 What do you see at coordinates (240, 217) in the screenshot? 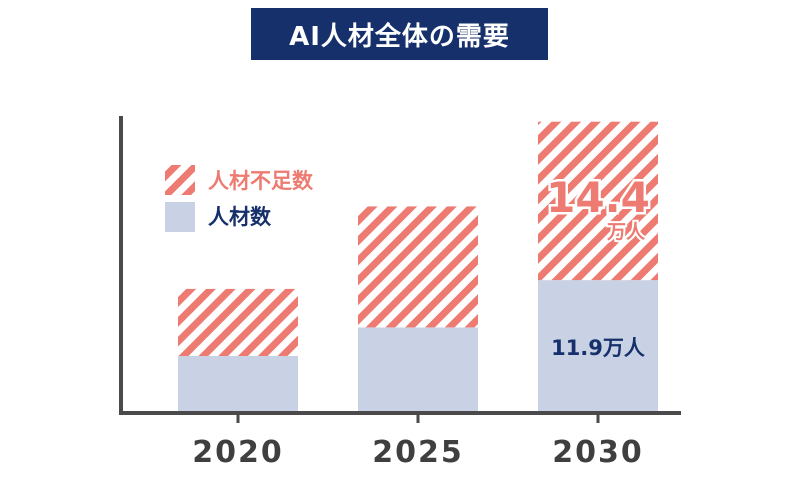
I see `legend-workforce-label: 人材数` at bounding box center [240, 217].